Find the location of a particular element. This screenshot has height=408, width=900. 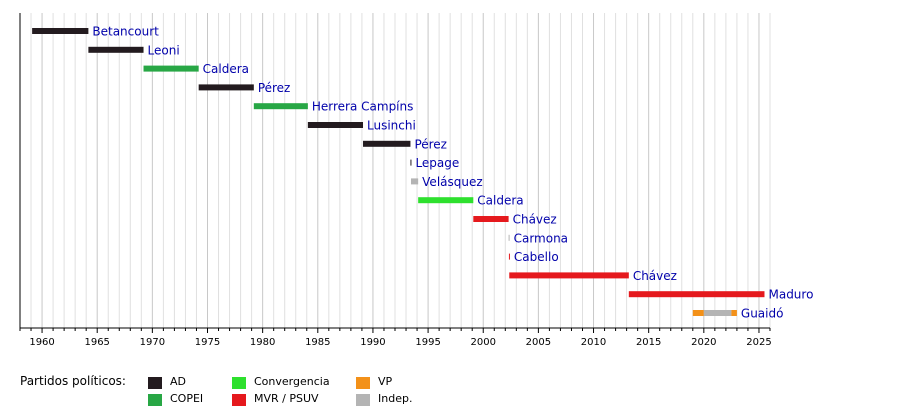

legend-label-vp: VP is located at coordinates (385, 381).